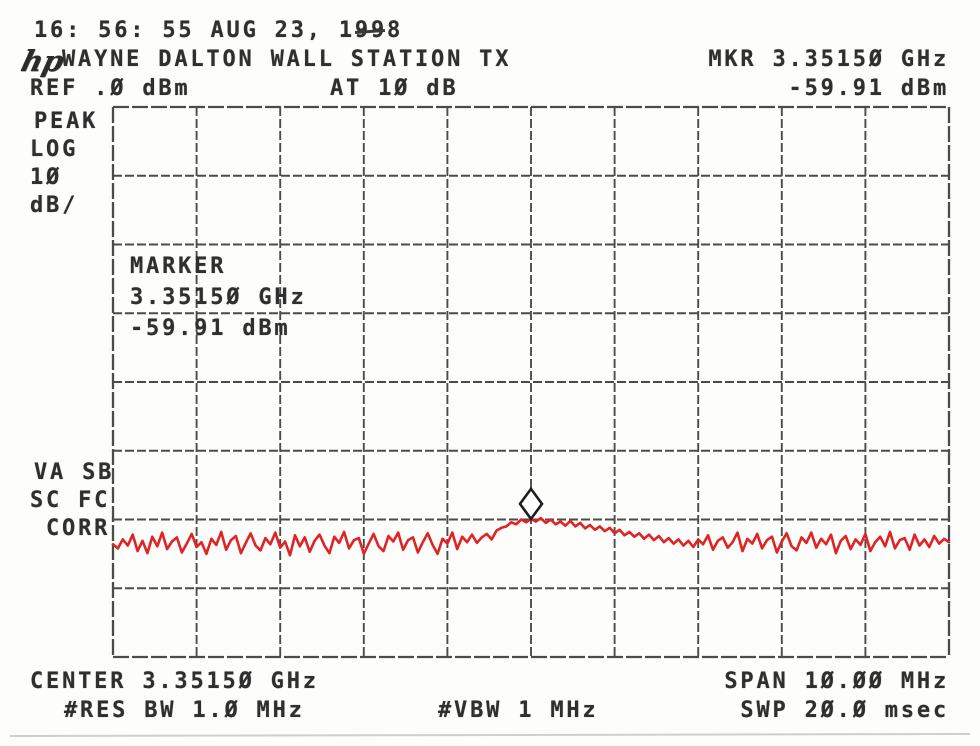 The width and height of the screenshot is (980, 746). I want to click on sweep-time-label: SWP 2Ø.Ø msec, so click(844, 710).